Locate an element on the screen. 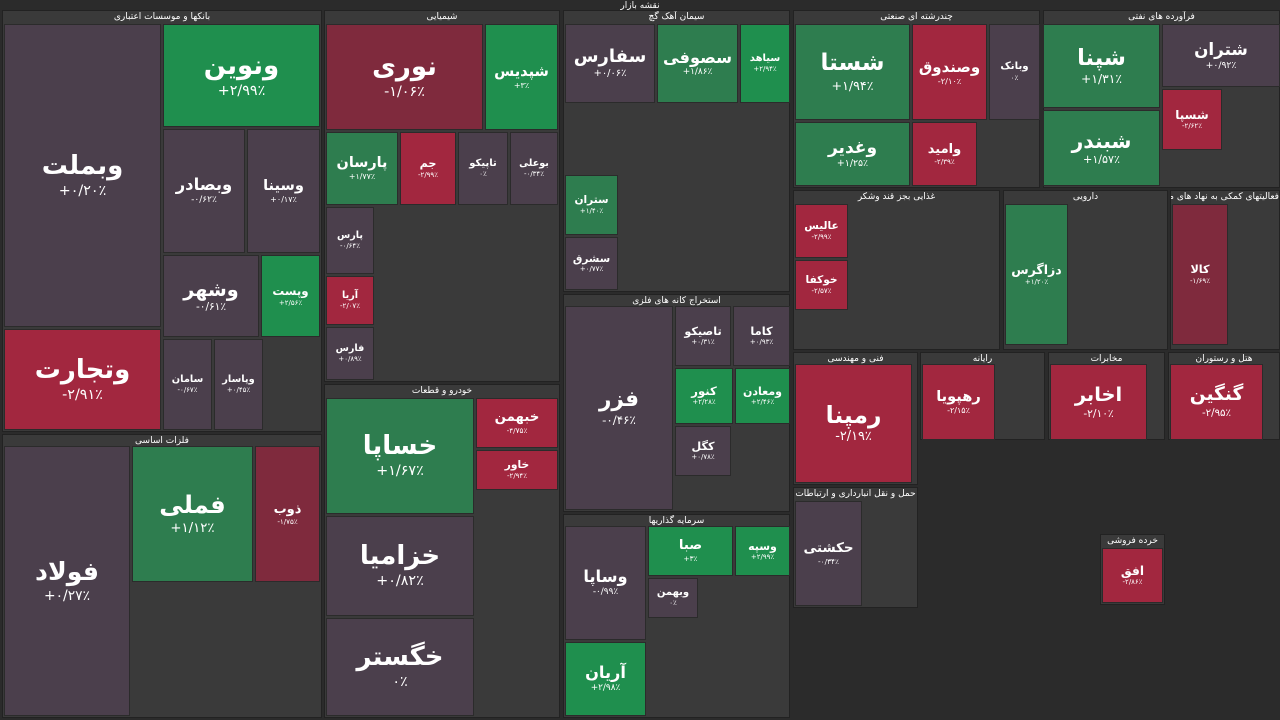 The image size is (1280, 720). stock-tile: پارس -۰/۶۴٪ is located at coordinates (350, 240).